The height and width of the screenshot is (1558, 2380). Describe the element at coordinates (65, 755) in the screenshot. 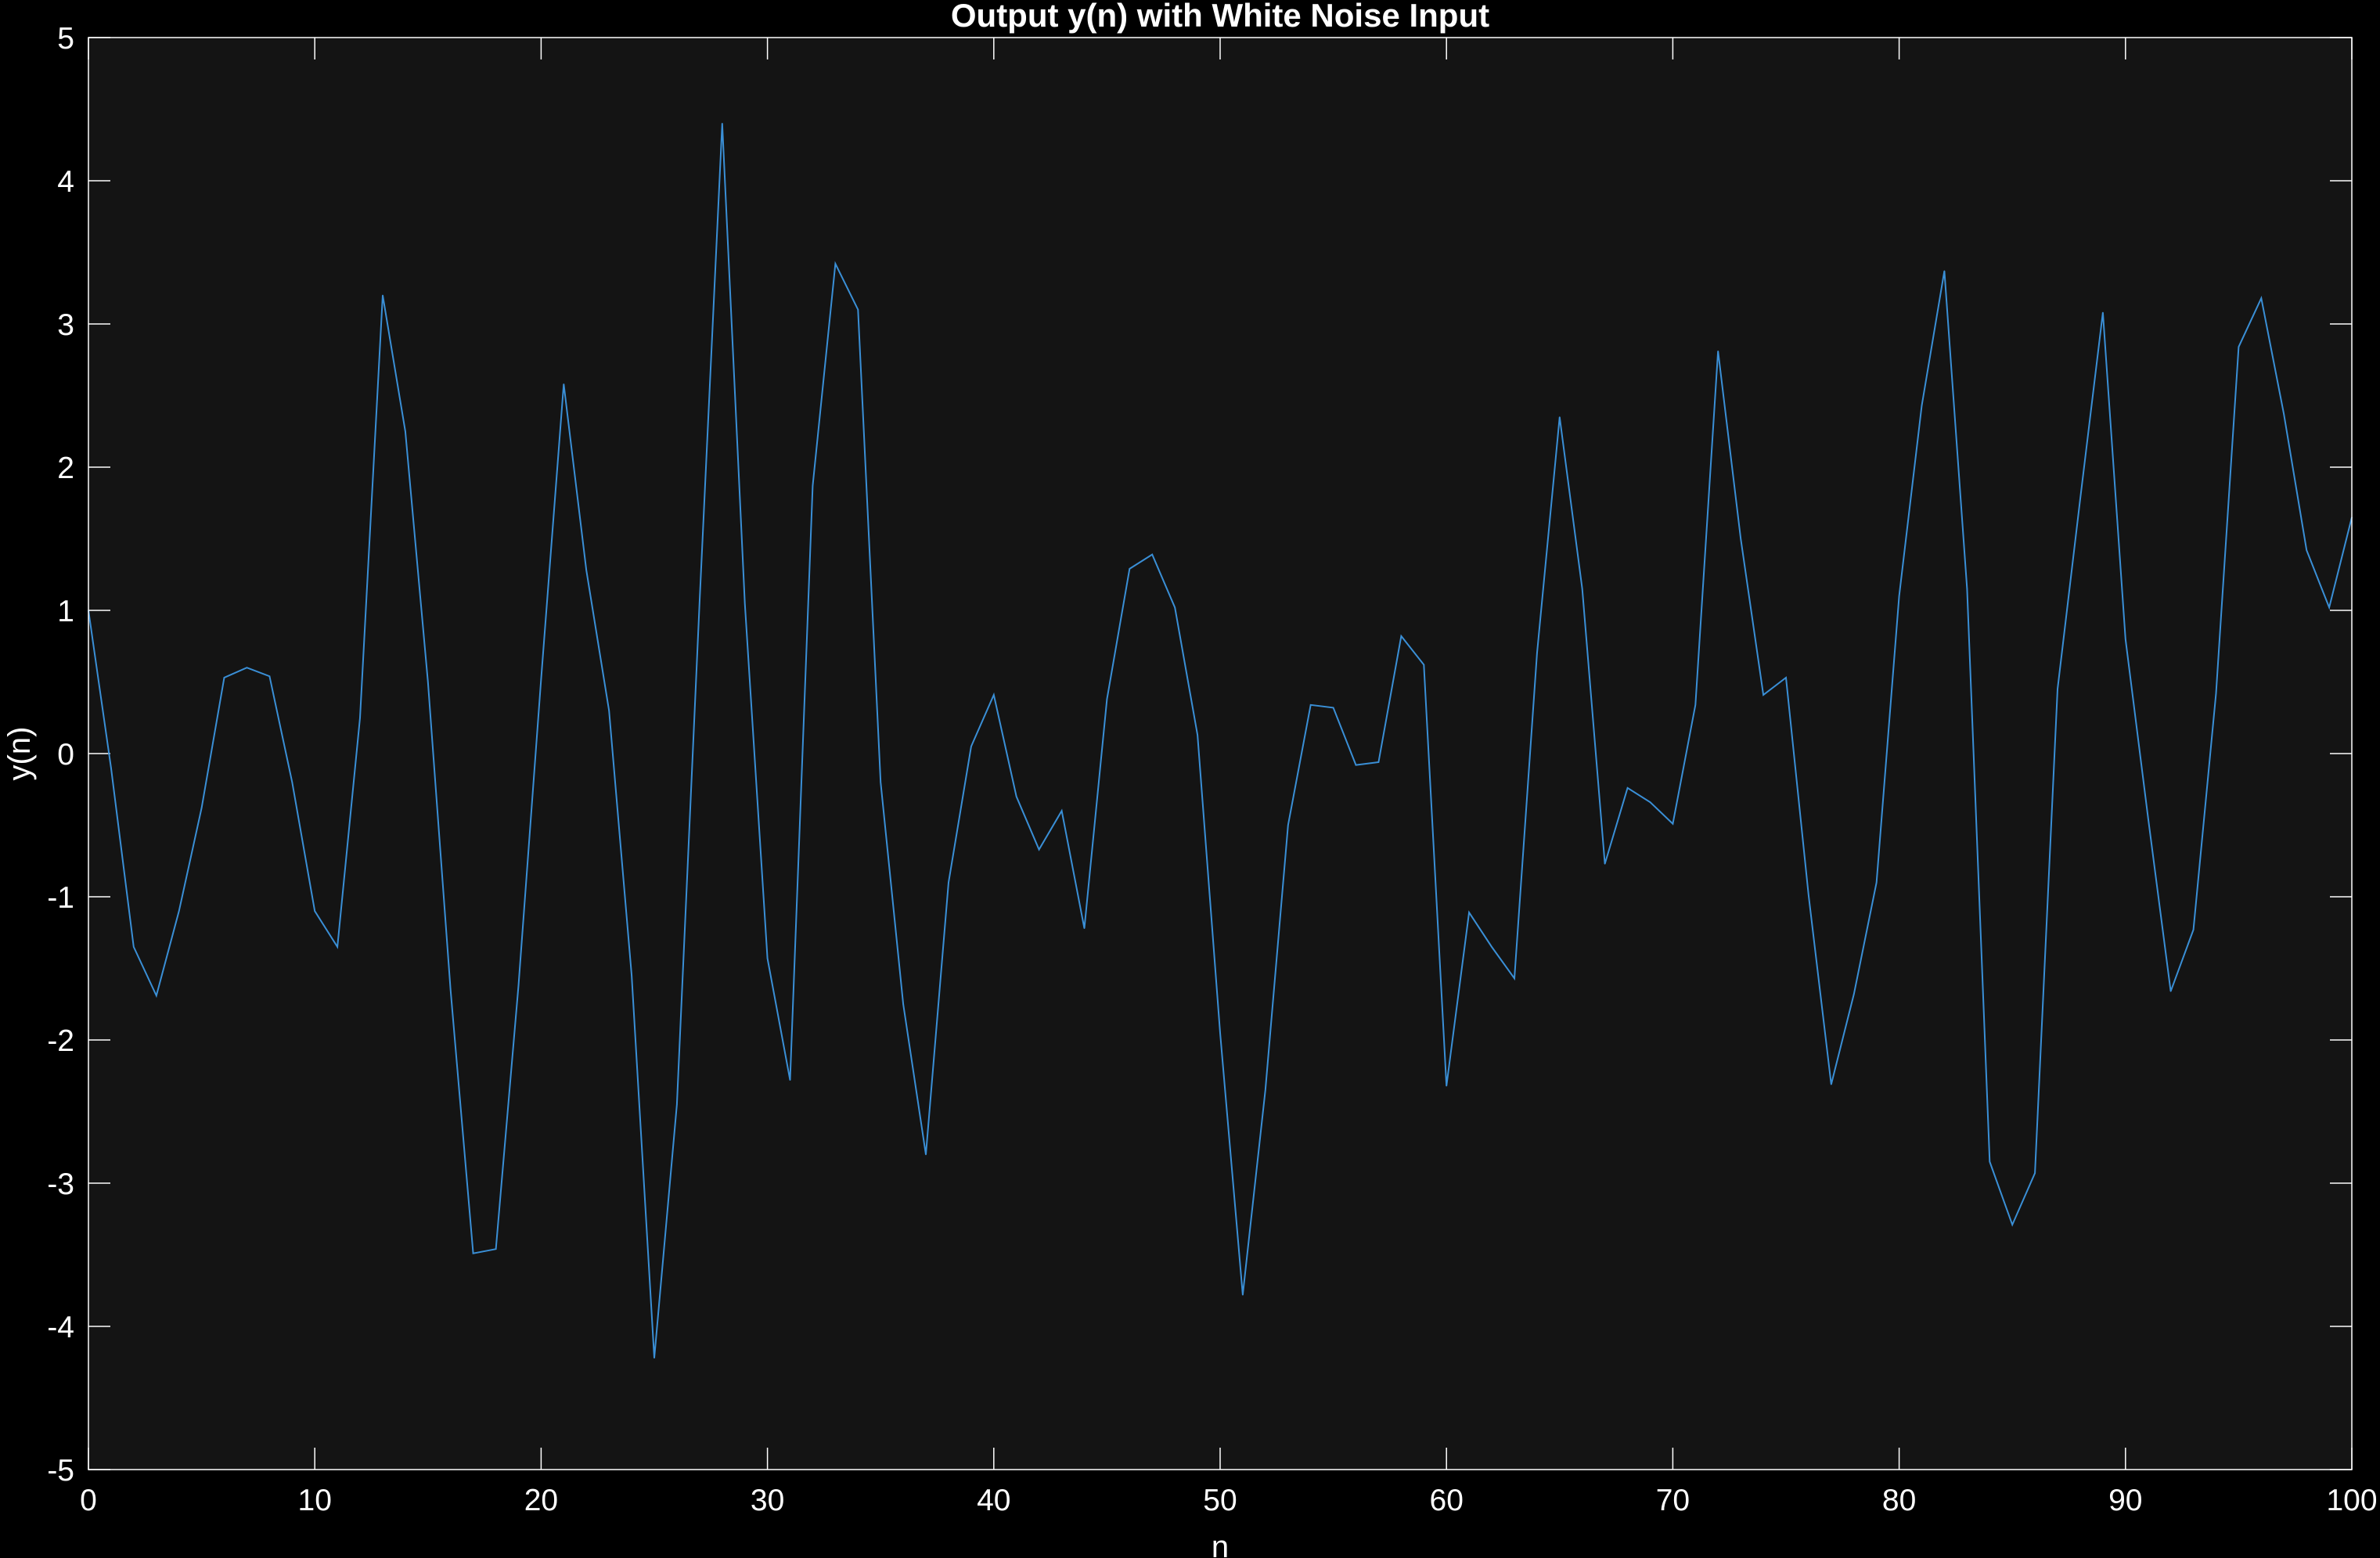

I see `y-tick-label: 0` at that location.